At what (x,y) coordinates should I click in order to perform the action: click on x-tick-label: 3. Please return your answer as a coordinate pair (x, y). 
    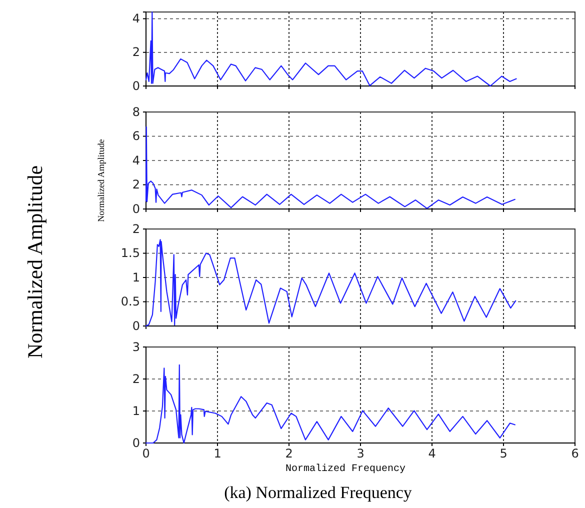
    Looking at the image, I should click on (360, 453).